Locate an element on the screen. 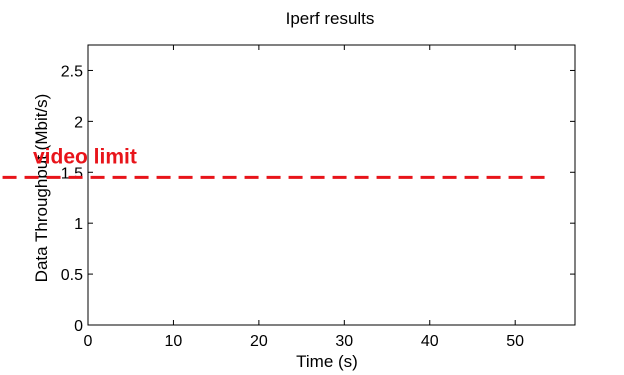 This screenshot has height=375, width=624. video-limit-label: video limit is located at coordinates (85, 156).